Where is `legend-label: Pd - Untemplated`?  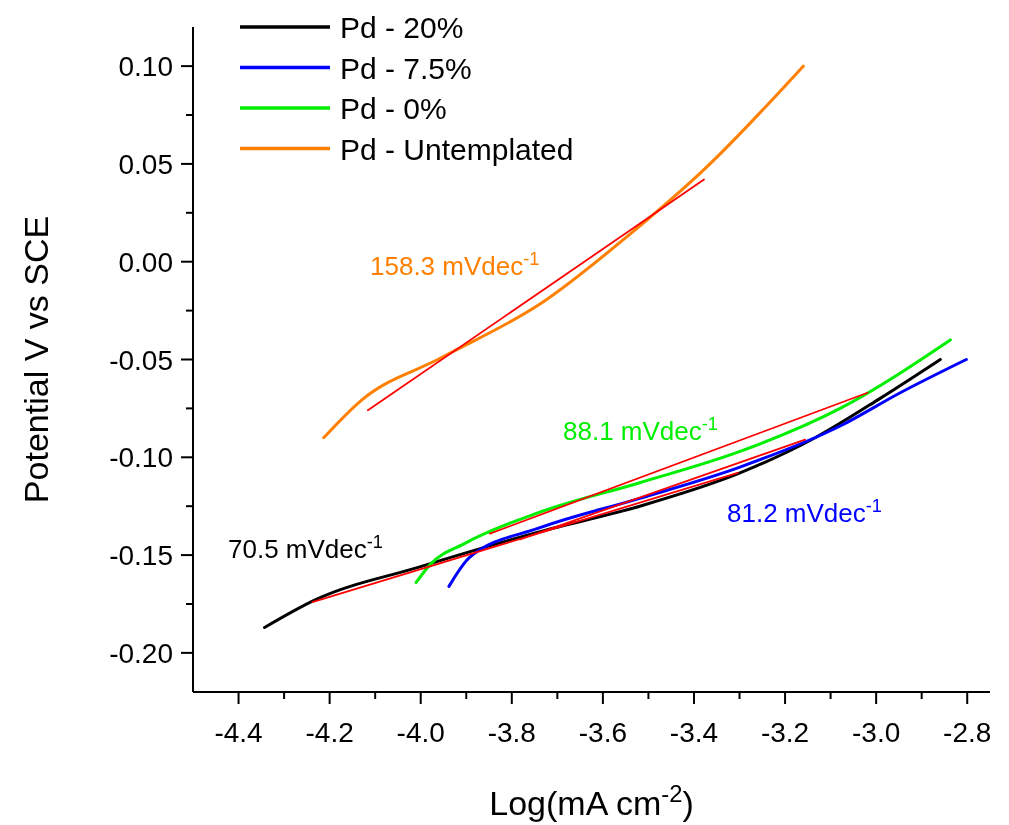
legend-label: Pd - Untemplated is located at coordinates (457, 149).